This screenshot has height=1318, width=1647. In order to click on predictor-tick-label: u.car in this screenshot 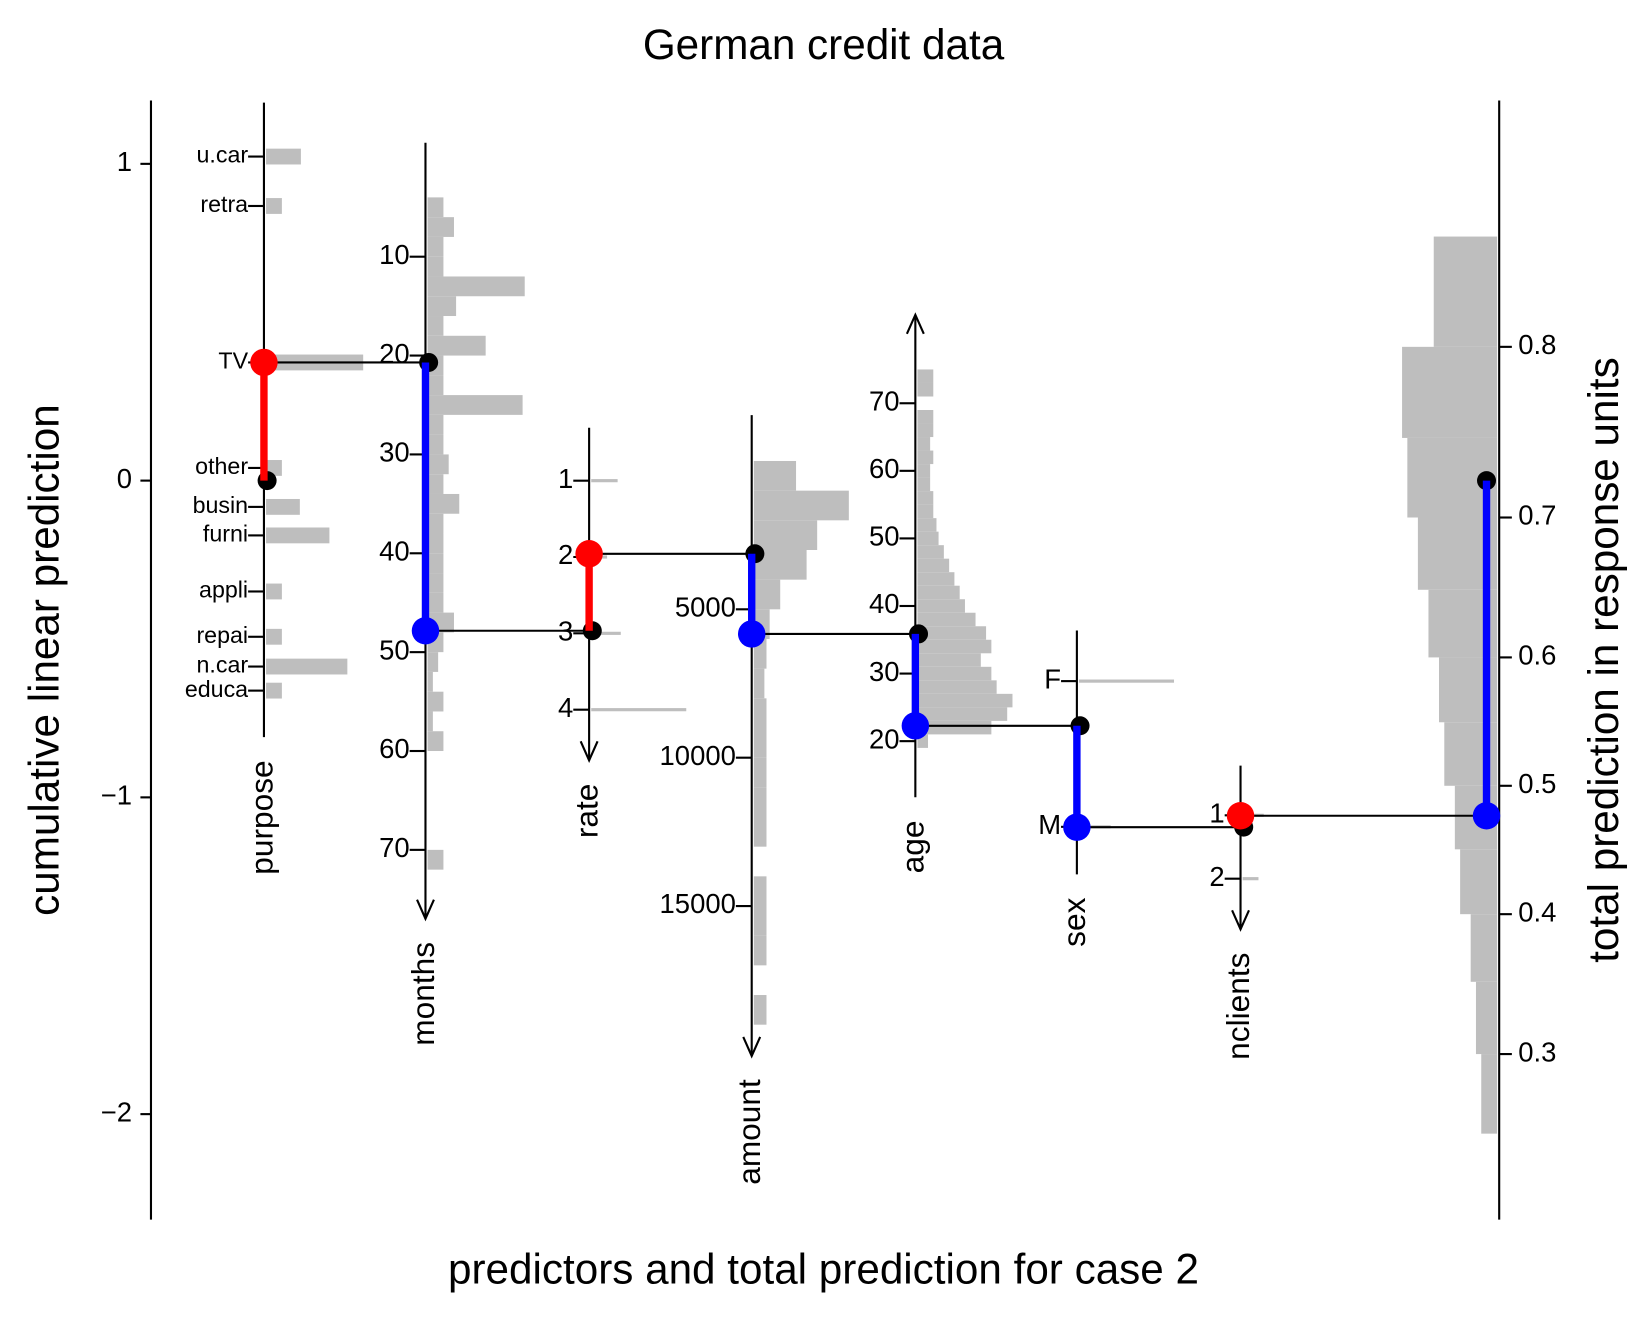, I will do `click(222, 155)`.